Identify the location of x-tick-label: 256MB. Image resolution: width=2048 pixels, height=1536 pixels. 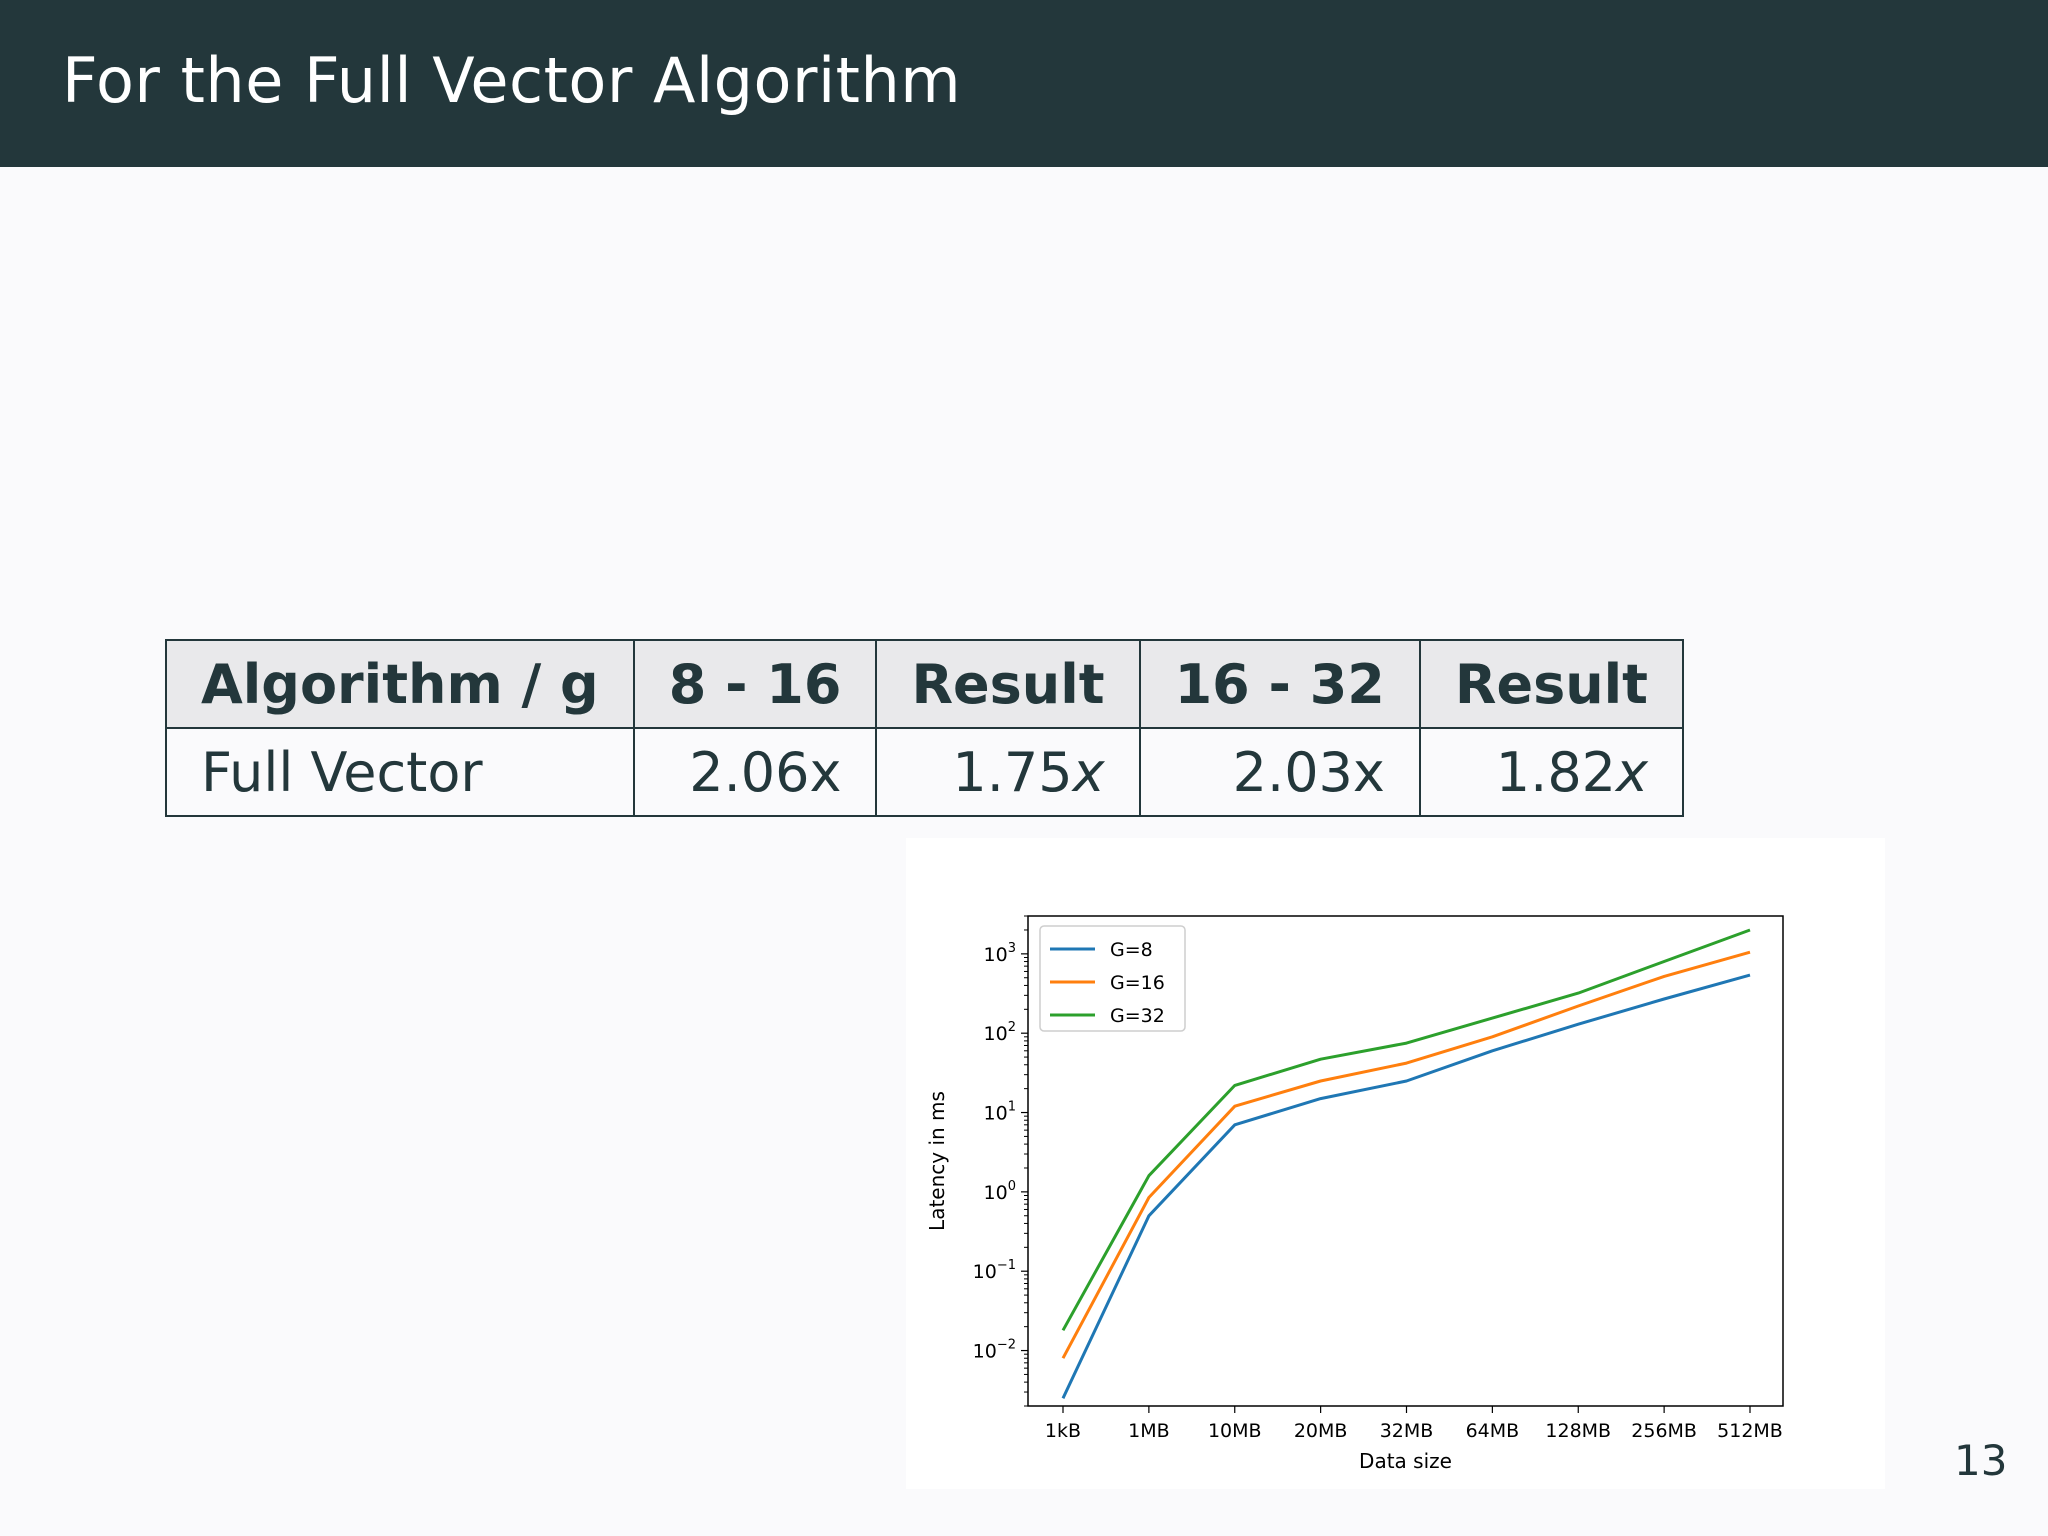
(1664, 1431).